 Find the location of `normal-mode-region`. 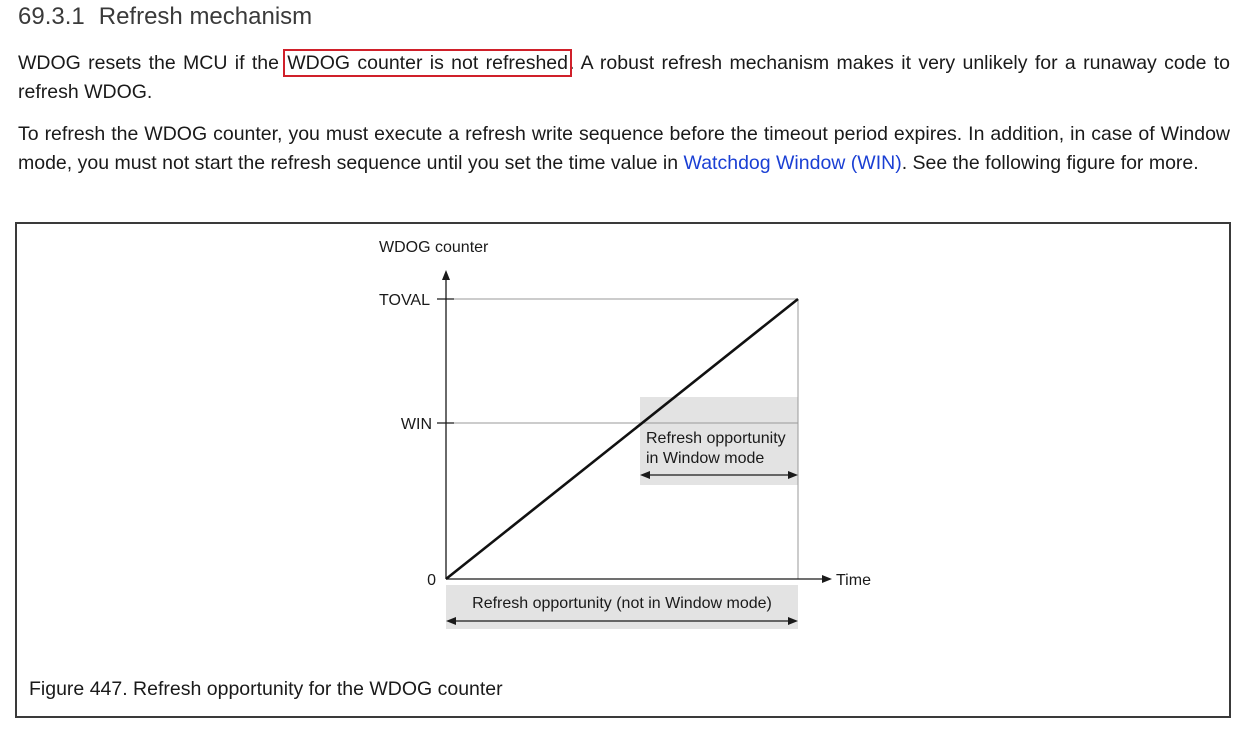

normal-mode-region is located at coordinates (622, 607).